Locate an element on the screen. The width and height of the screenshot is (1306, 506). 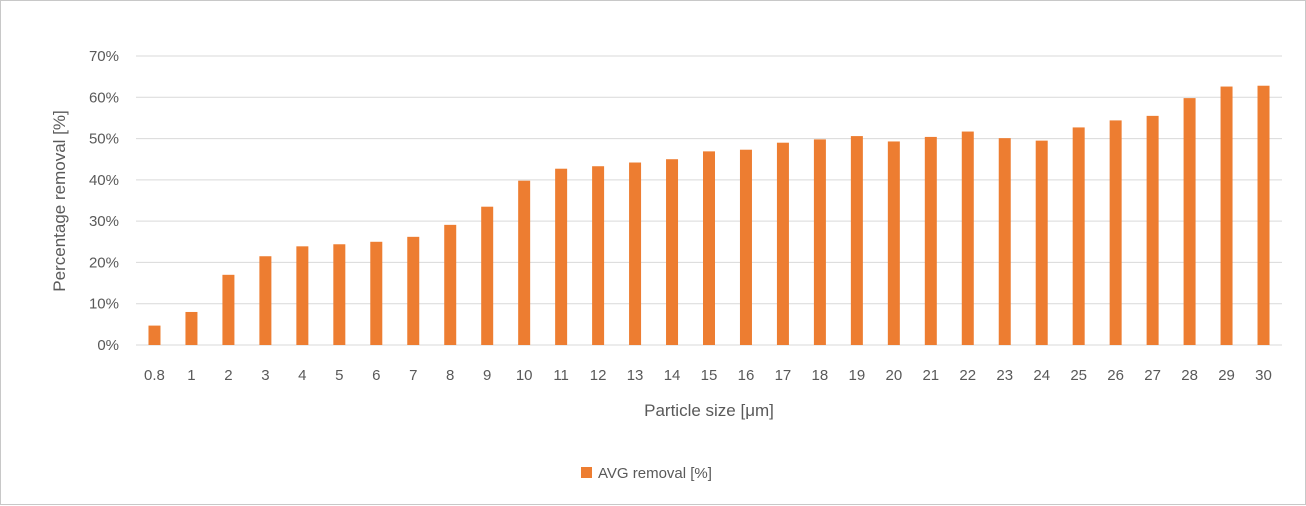
x-tick-label: 1 is located at coordinates (191, 375).